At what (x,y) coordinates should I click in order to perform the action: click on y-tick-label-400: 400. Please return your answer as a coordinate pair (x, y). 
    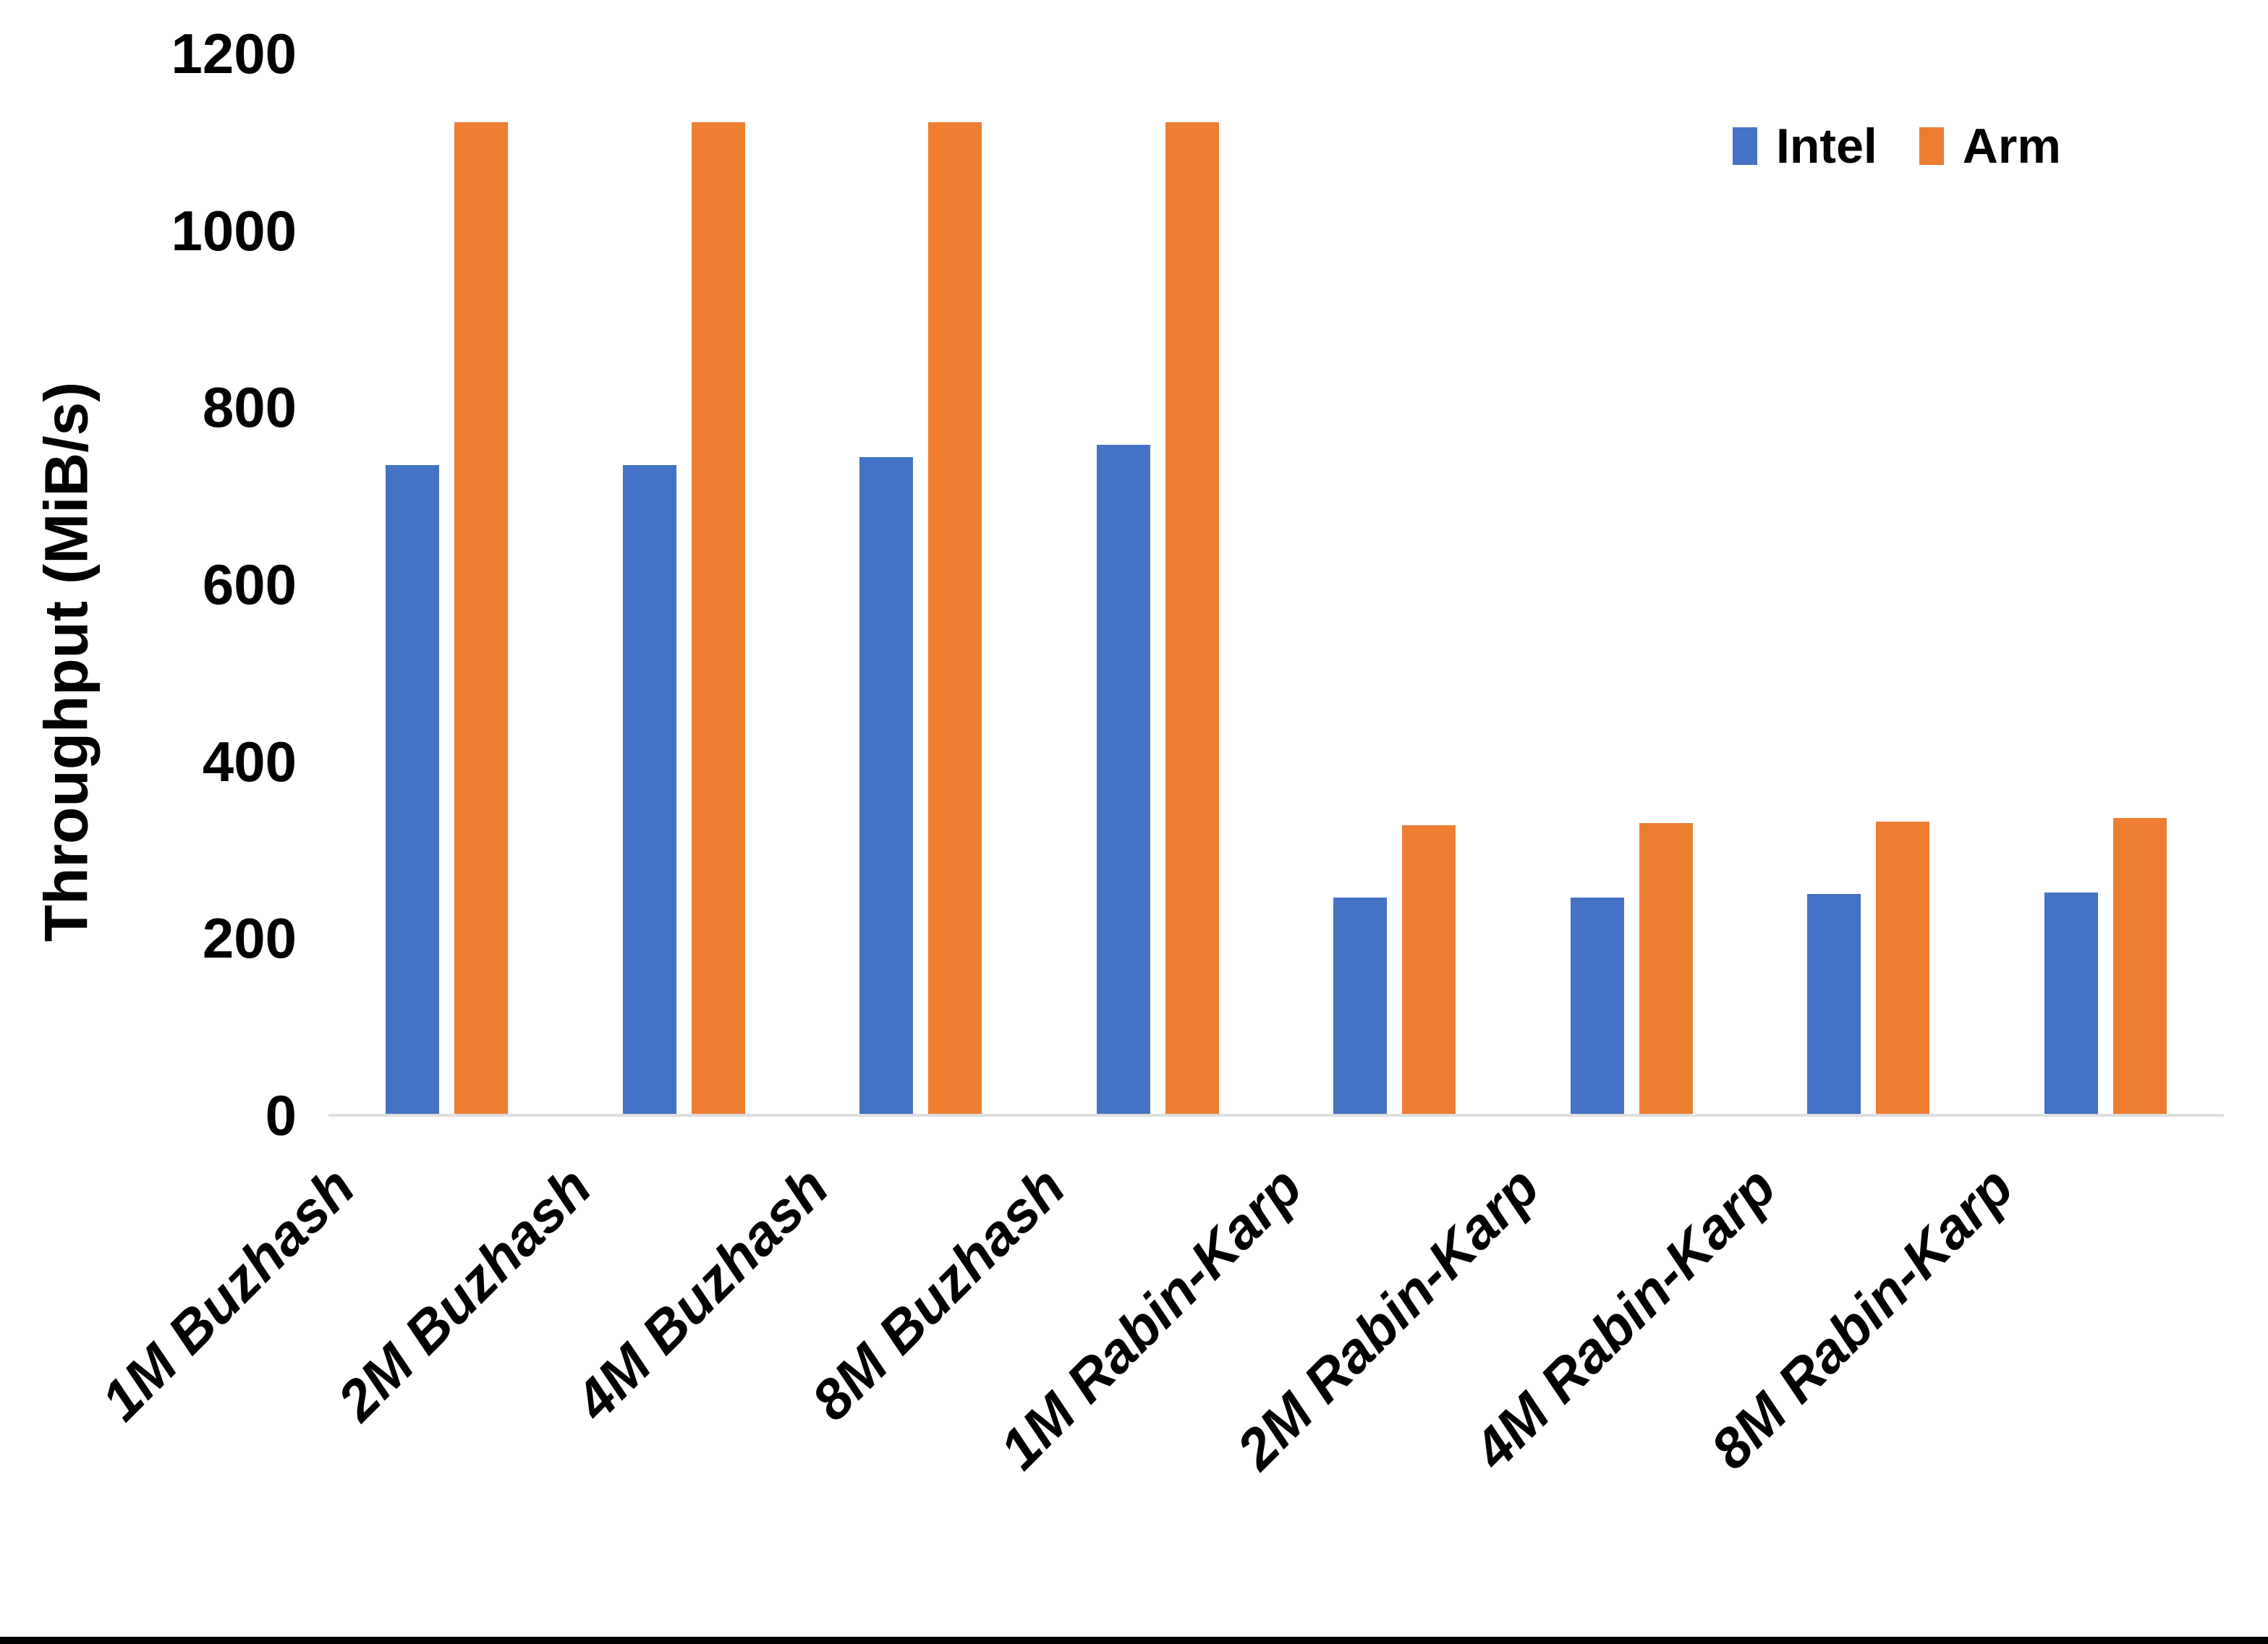
    Looking at the image, I should click on (249, 761).